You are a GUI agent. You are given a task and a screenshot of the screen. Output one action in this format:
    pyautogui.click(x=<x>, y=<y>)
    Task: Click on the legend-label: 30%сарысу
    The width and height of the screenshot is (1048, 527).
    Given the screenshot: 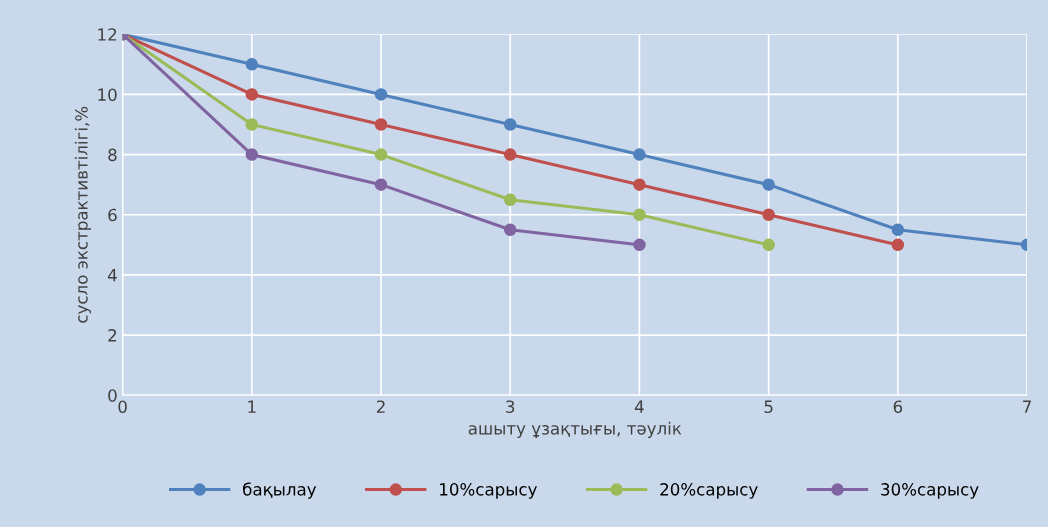 What is the action you would take?
    pyautogui.click(x=930, y=491)
    